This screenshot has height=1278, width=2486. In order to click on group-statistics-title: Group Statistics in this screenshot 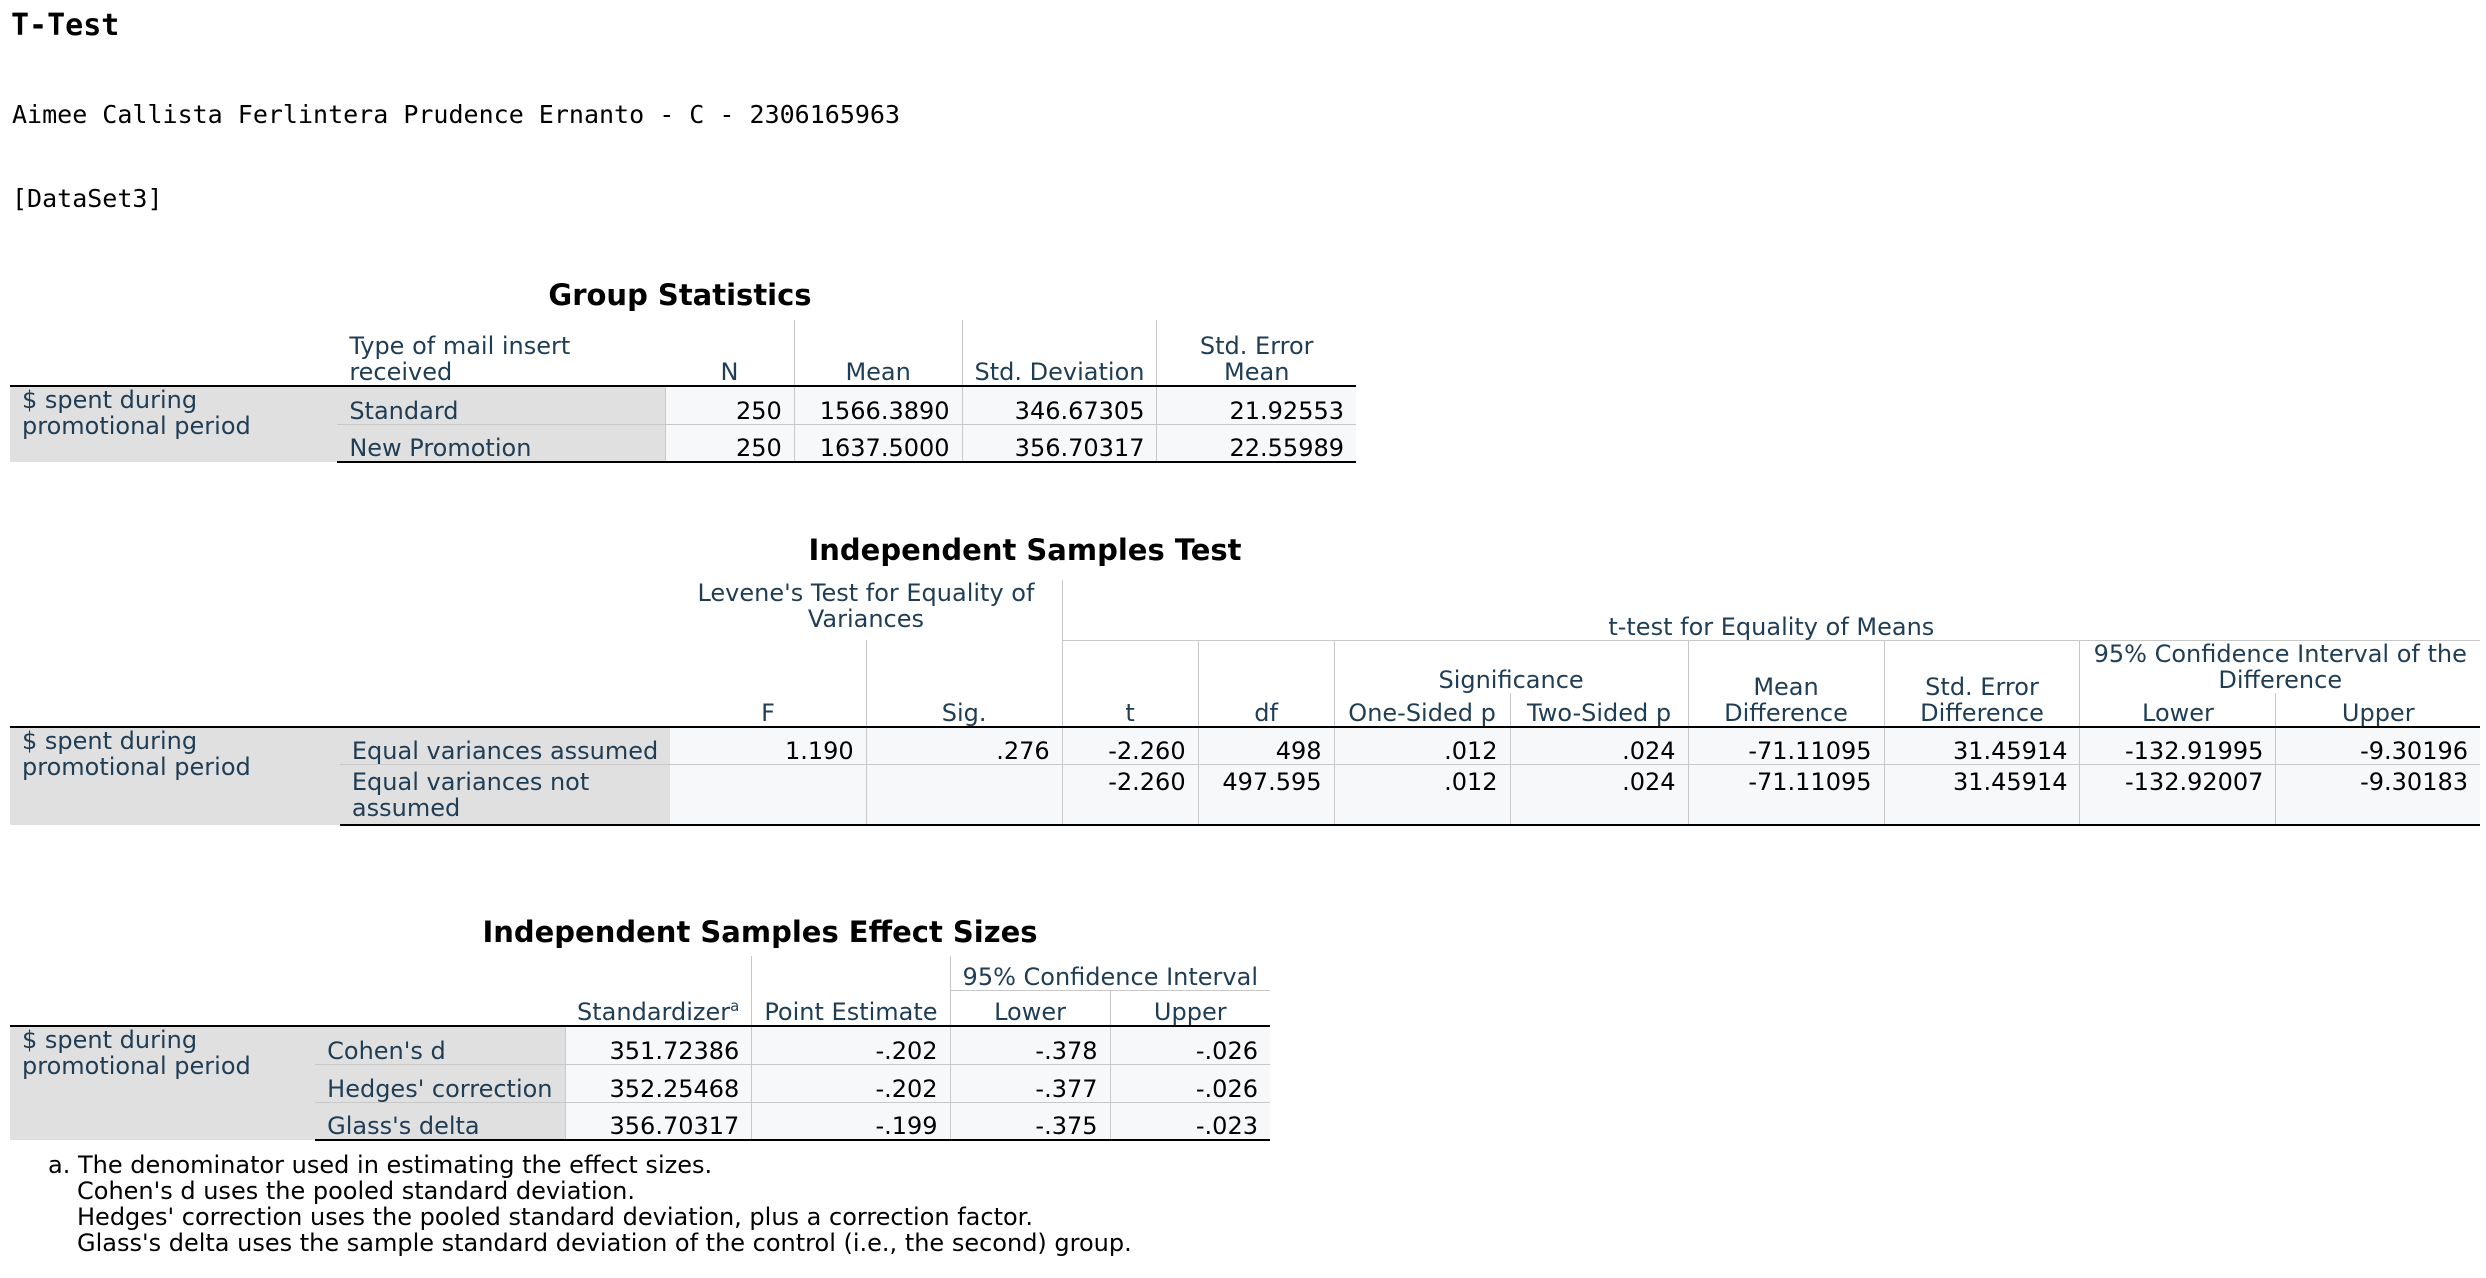, I will do `click(680, 295)`.